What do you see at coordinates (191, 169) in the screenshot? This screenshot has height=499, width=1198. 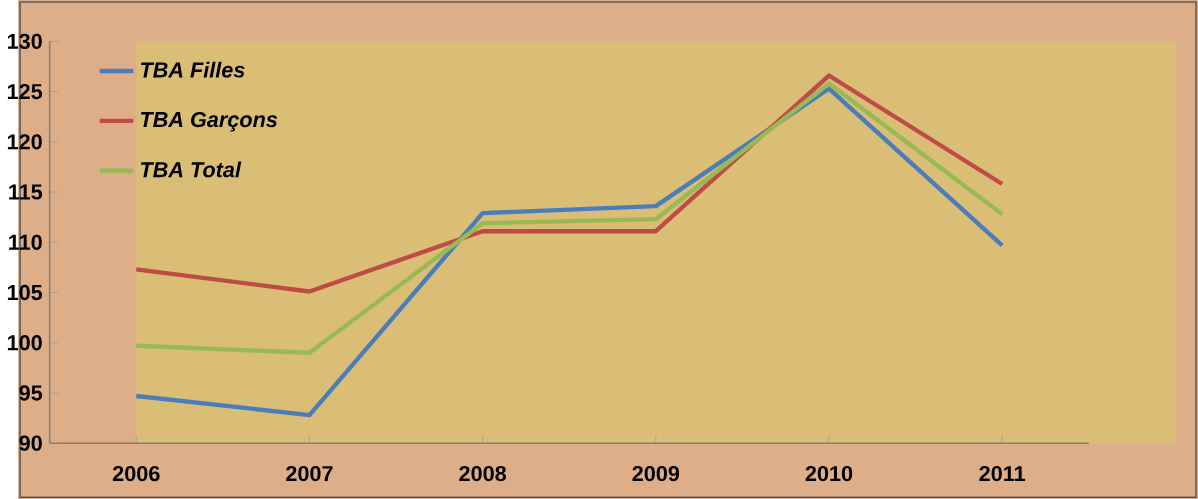 I see `legend-label: TBA Total` at bounding box center [191, 169].